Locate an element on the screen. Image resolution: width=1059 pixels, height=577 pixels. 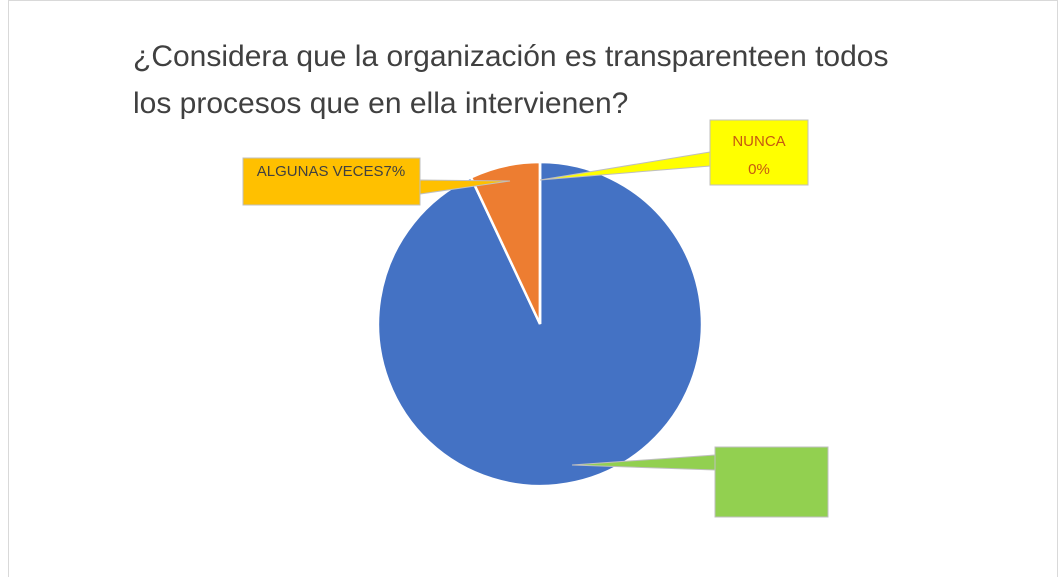
value-label: 0% is located at coordinates (759, 169).